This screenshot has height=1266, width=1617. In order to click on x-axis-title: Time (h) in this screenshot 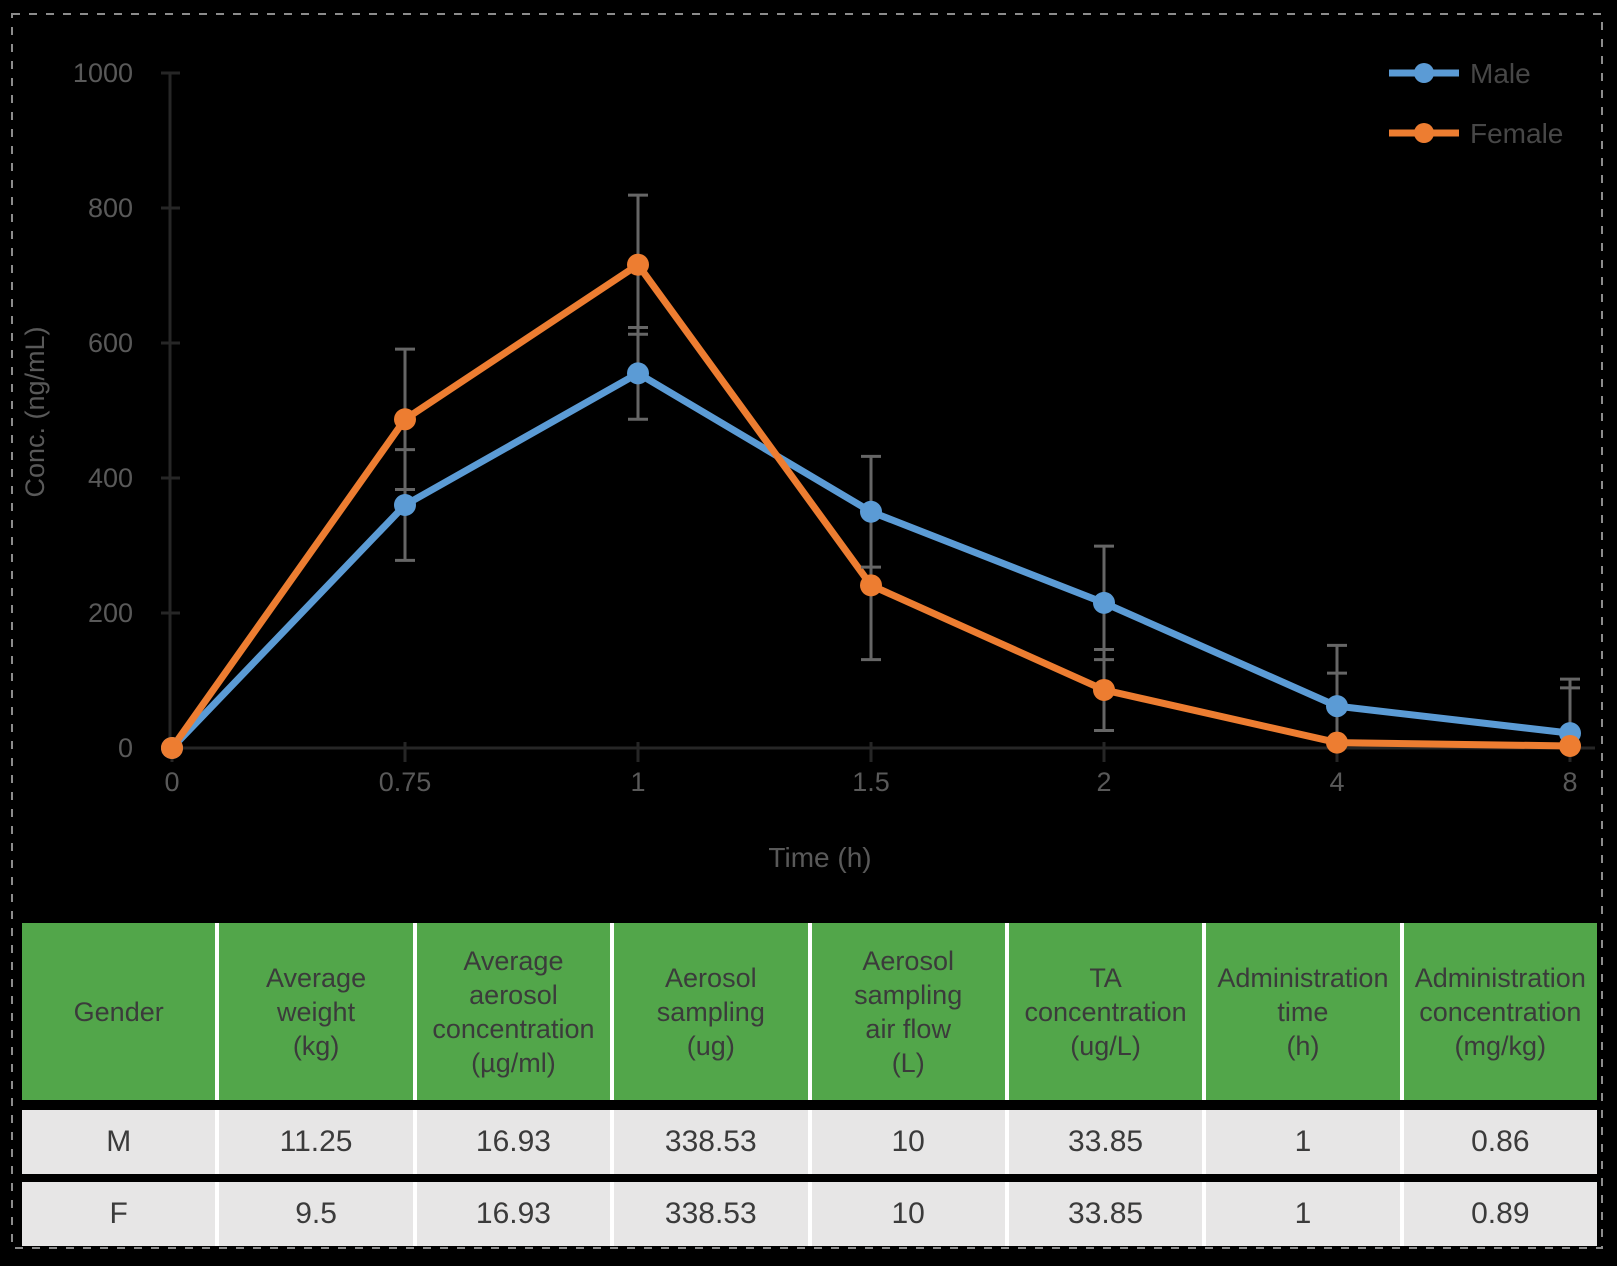, I will do `click(819, 857)`.